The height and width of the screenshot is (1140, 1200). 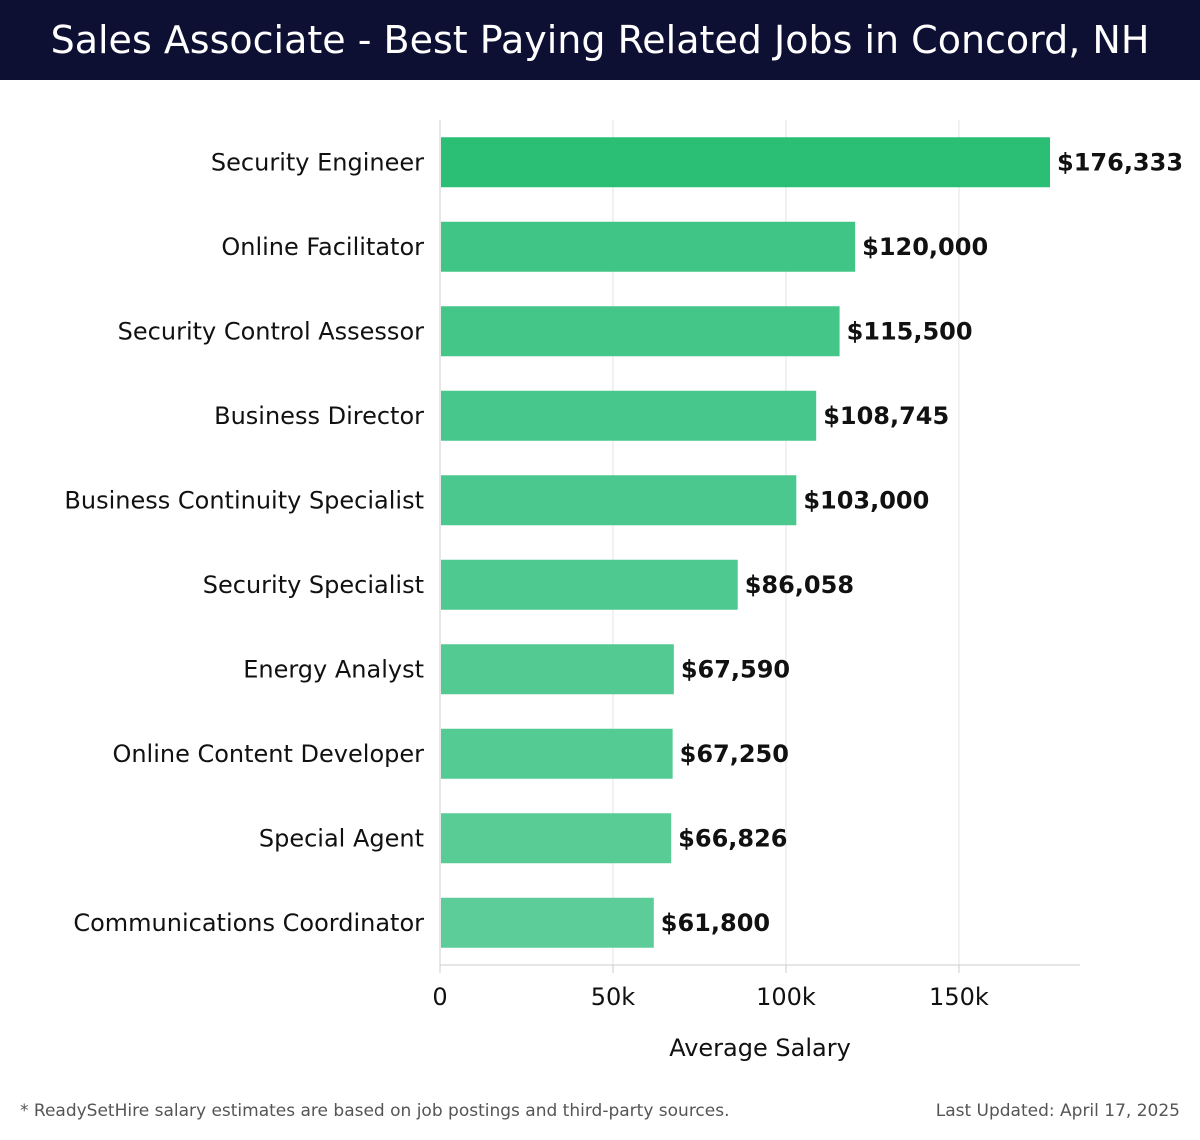 I want to click on bar-communications-coordinator, so click(x=547, y=922).